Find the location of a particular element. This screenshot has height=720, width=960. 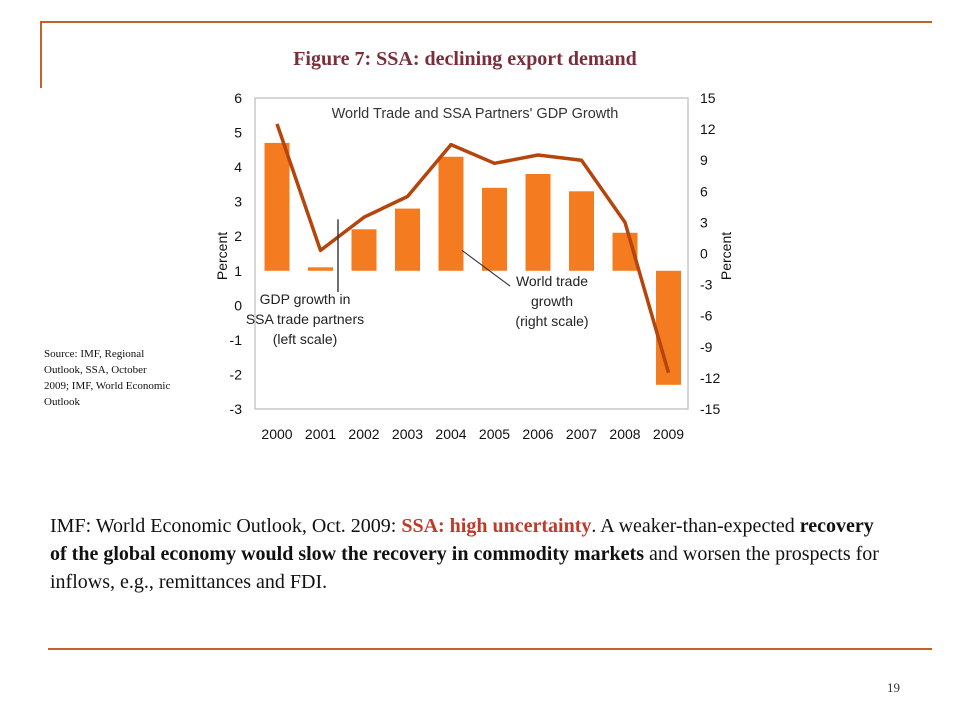

world-trade-line is located at coordinates (473, 248).